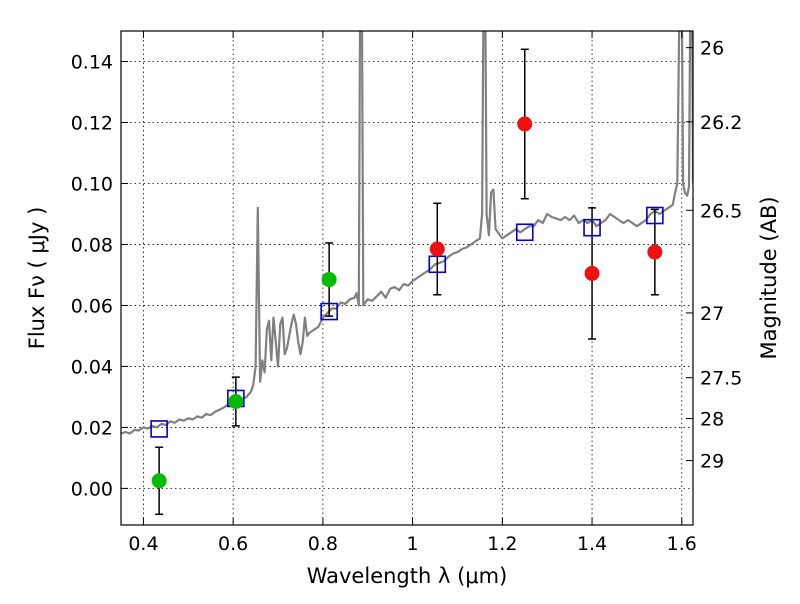 The image size is (800, 604). Describe the element at coordinates (233, 544) in the screenshot. I see `x-tick-label: 0.6` at that location.